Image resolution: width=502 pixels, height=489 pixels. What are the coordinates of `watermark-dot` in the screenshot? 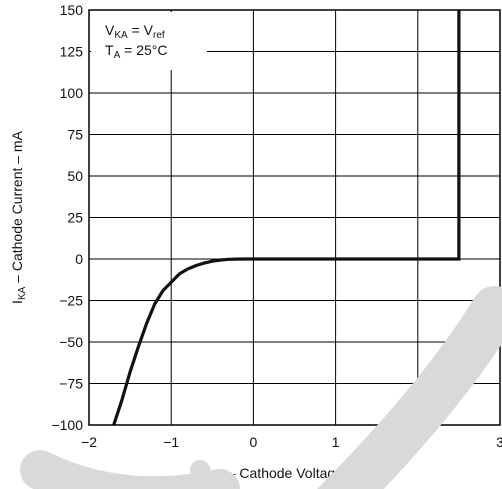 It's located at (200, 470).